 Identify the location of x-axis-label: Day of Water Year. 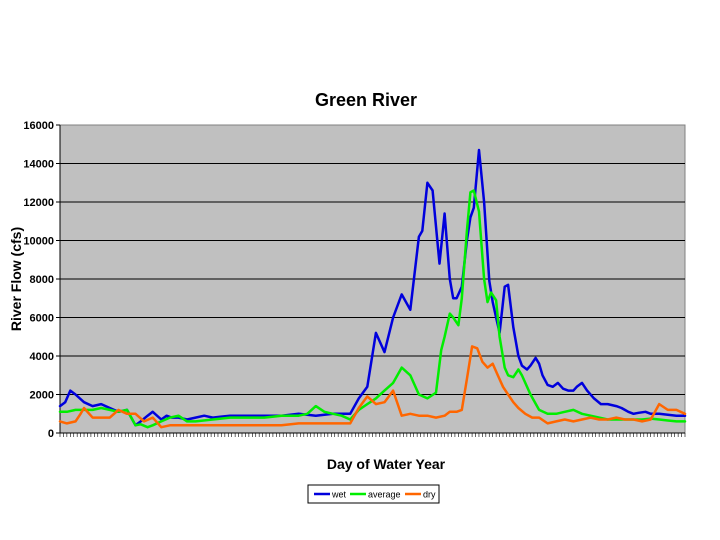
(386, 464).